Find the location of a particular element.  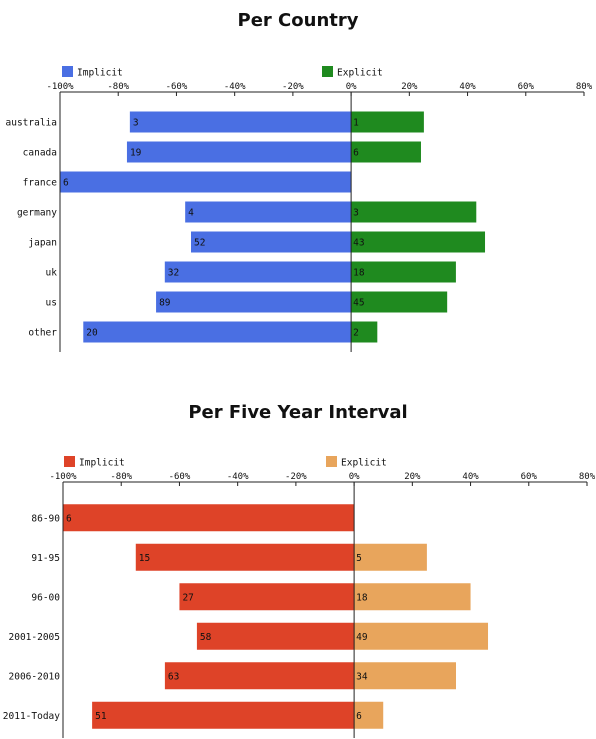

chart2-x-tick-label-8: 60% is located at coordinates (529, 477).